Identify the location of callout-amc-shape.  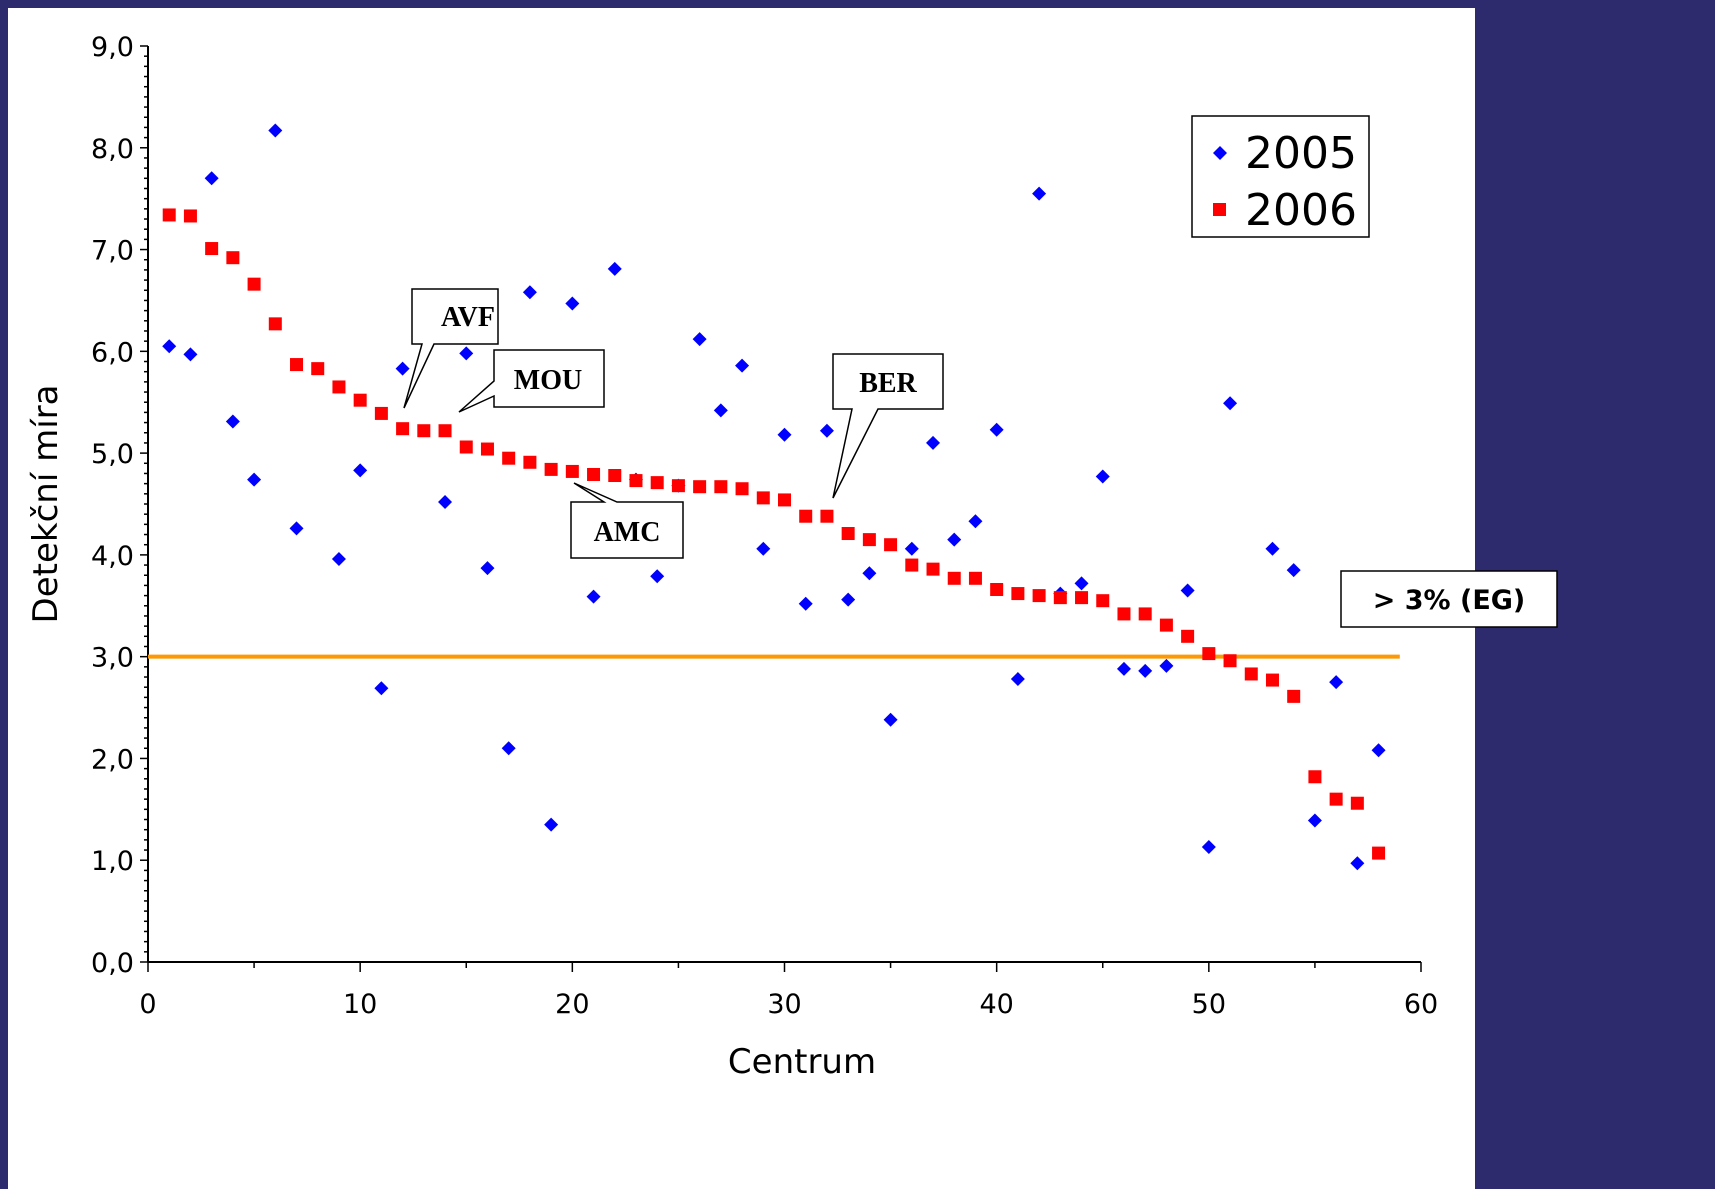
(627, 520).